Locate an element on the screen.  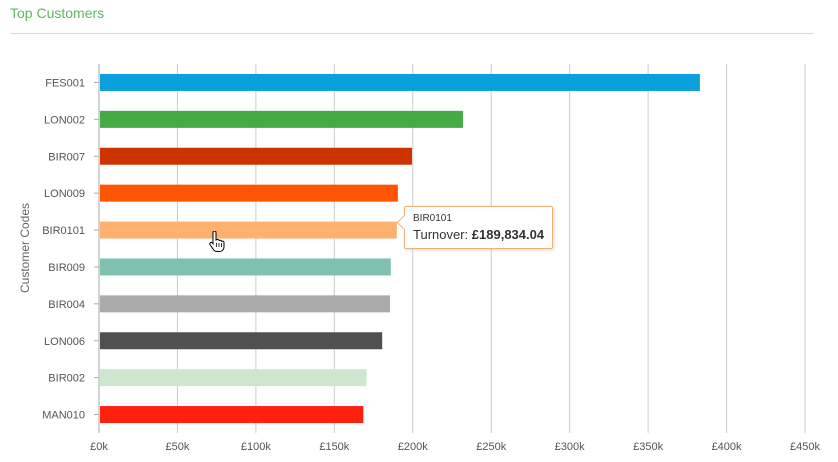
category-label: BIR009 is located at coordinates (66, 268).